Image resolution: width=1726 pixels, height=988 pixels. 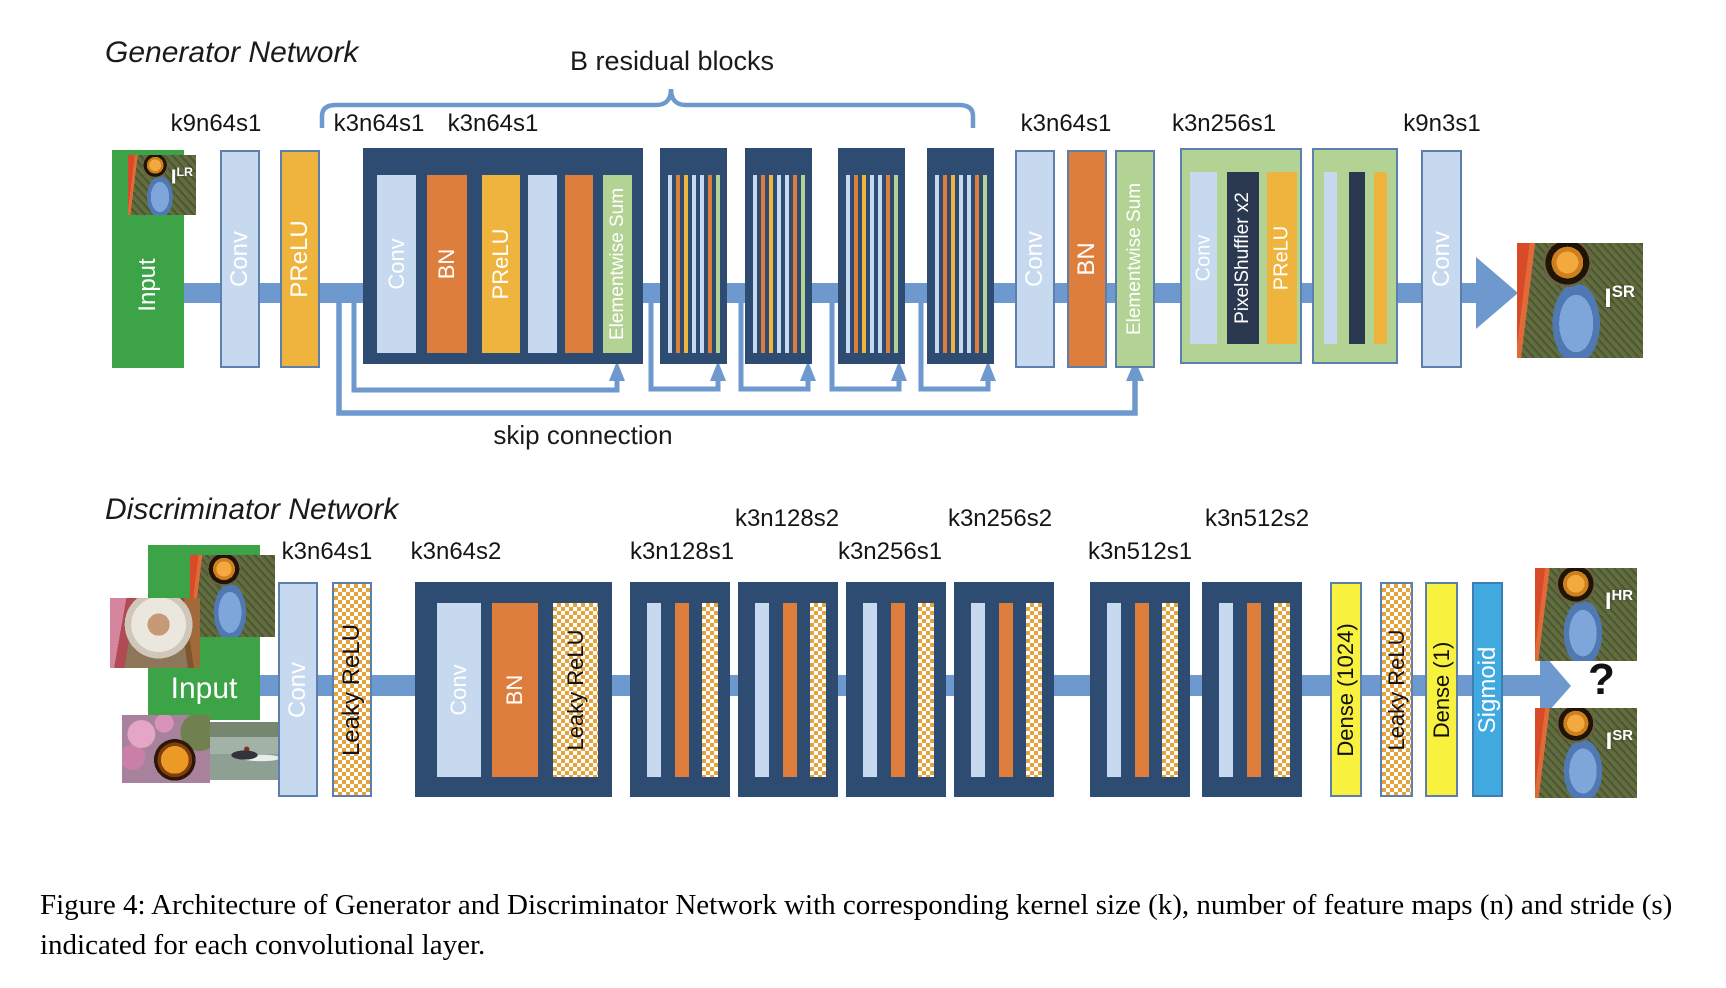 I want to click on boat-input-image, so click(x=247, y=751).